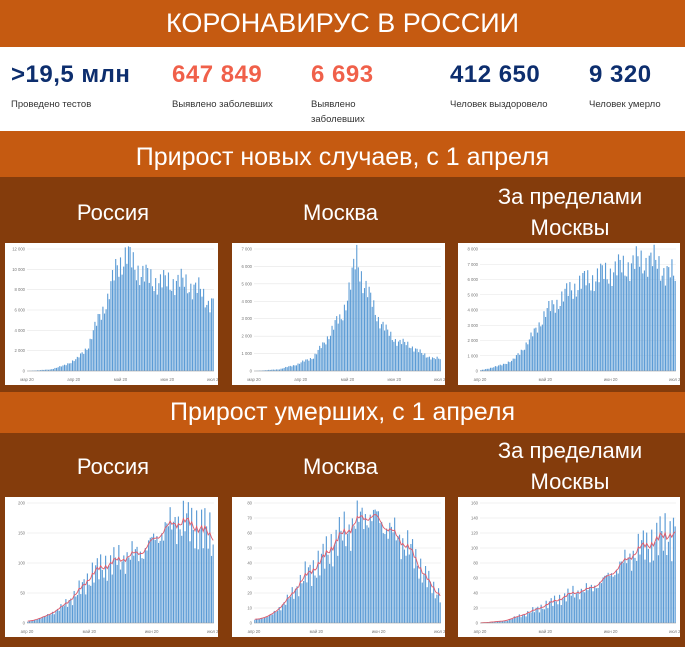 Image resolution: width=685 pixels, height=647 pixels. I want to click on y-tick-label: 10 000, so click(18, 269).